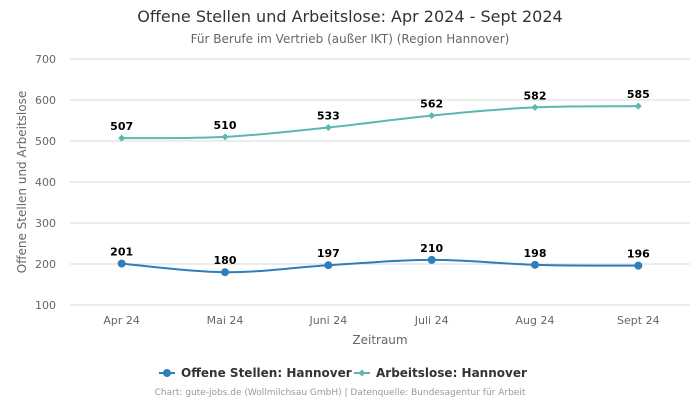 This screenshot has width=700, height=400. Describe the element at coordinates (121, 320) in the screenshot. I see `x-tick-1: Apr 24` at that location.